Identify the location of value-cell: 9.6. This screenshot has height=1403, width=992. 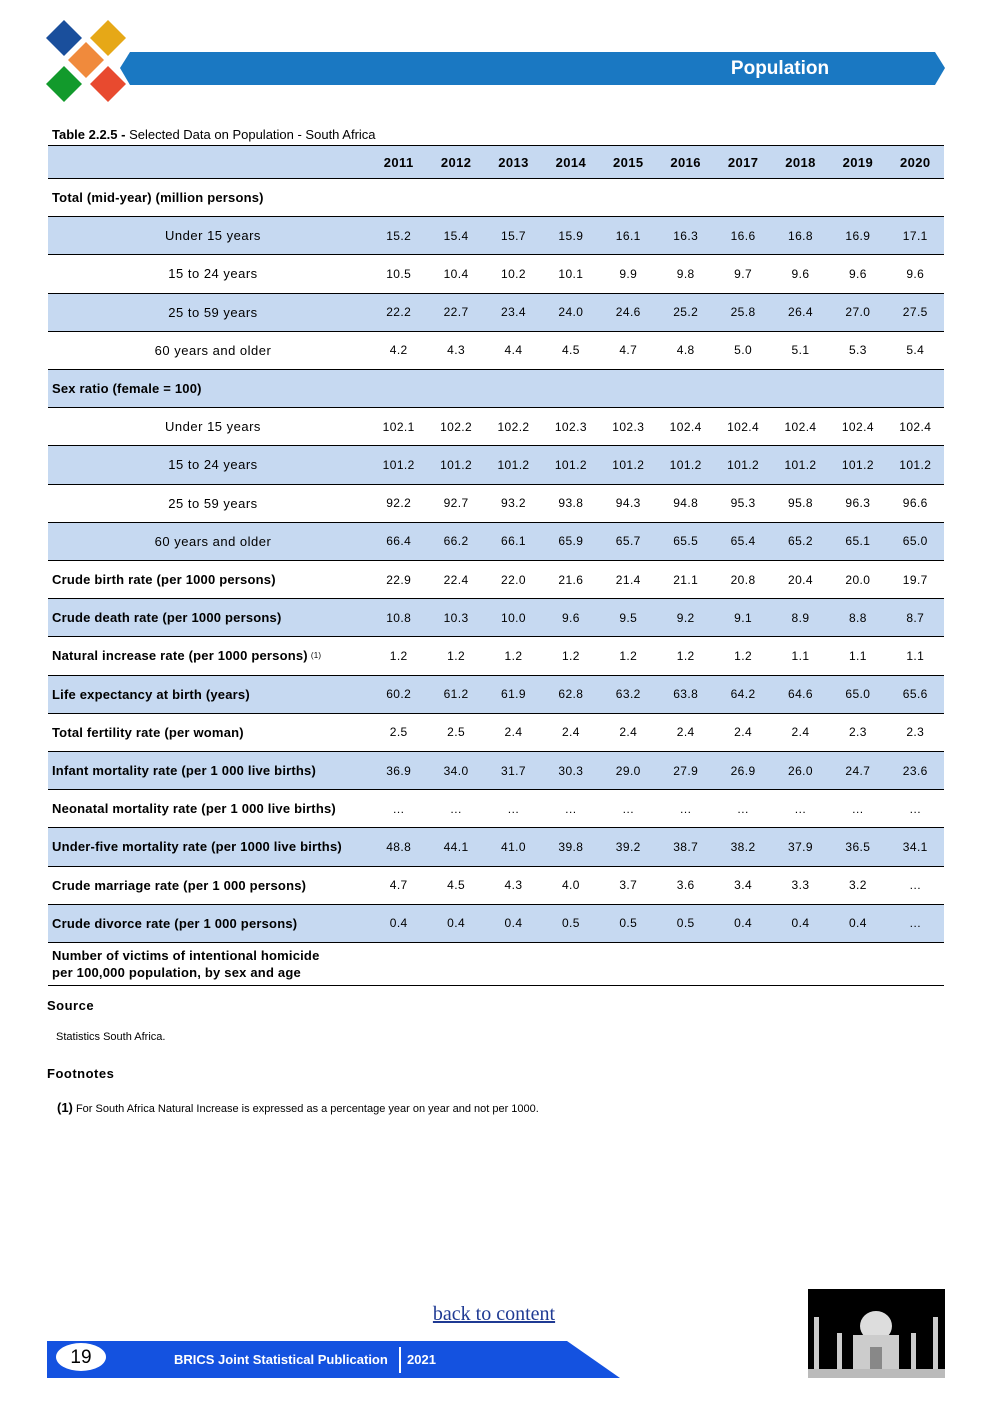
(915, 273).